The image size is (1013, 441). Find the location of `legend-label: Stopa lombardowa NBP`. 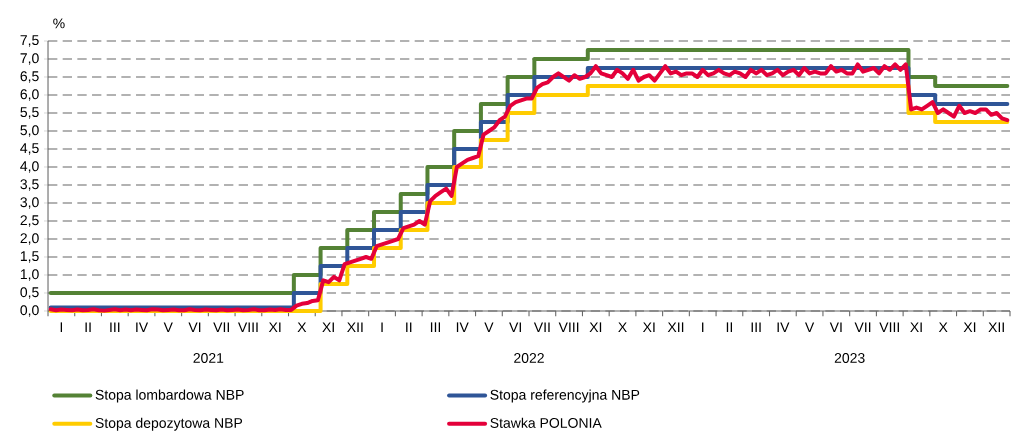

legend-label: Stopa lombardowa NBP is located at coordinates (169, 396).